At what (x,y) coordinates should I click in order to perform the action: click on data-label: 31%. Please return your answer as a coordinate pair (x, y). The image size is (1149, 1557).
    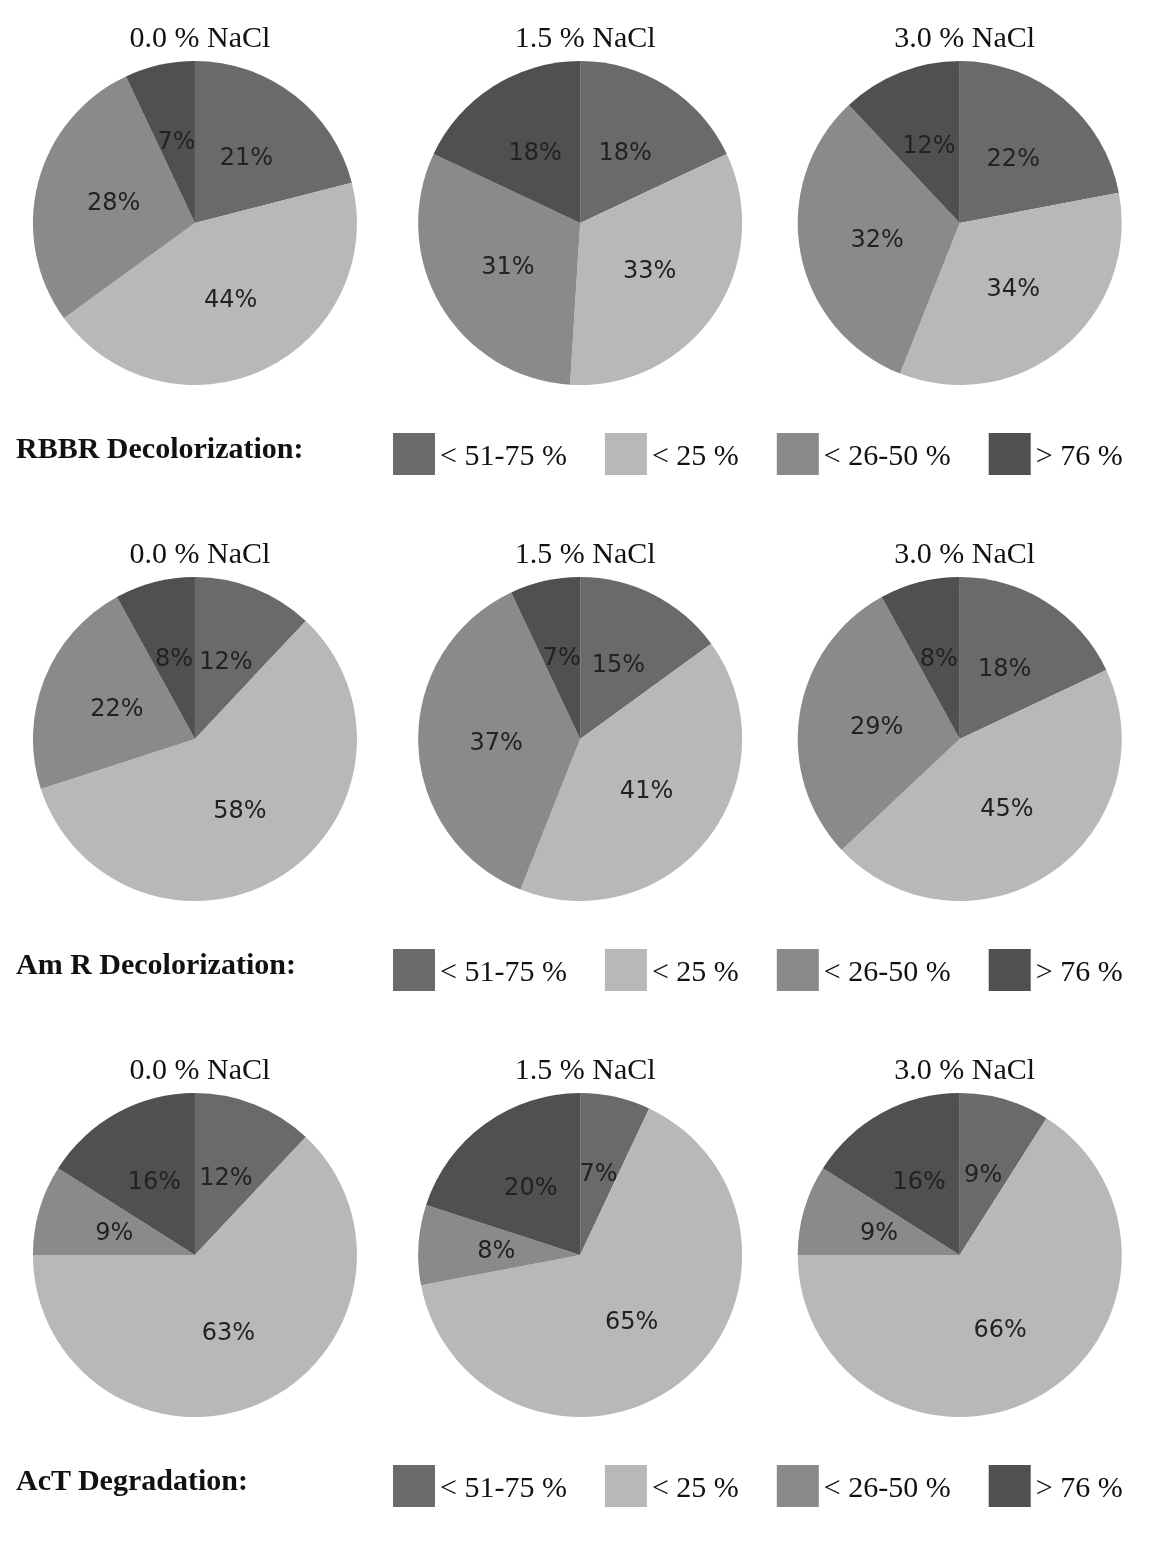
    Looking at the image, I should click on (508, 265).